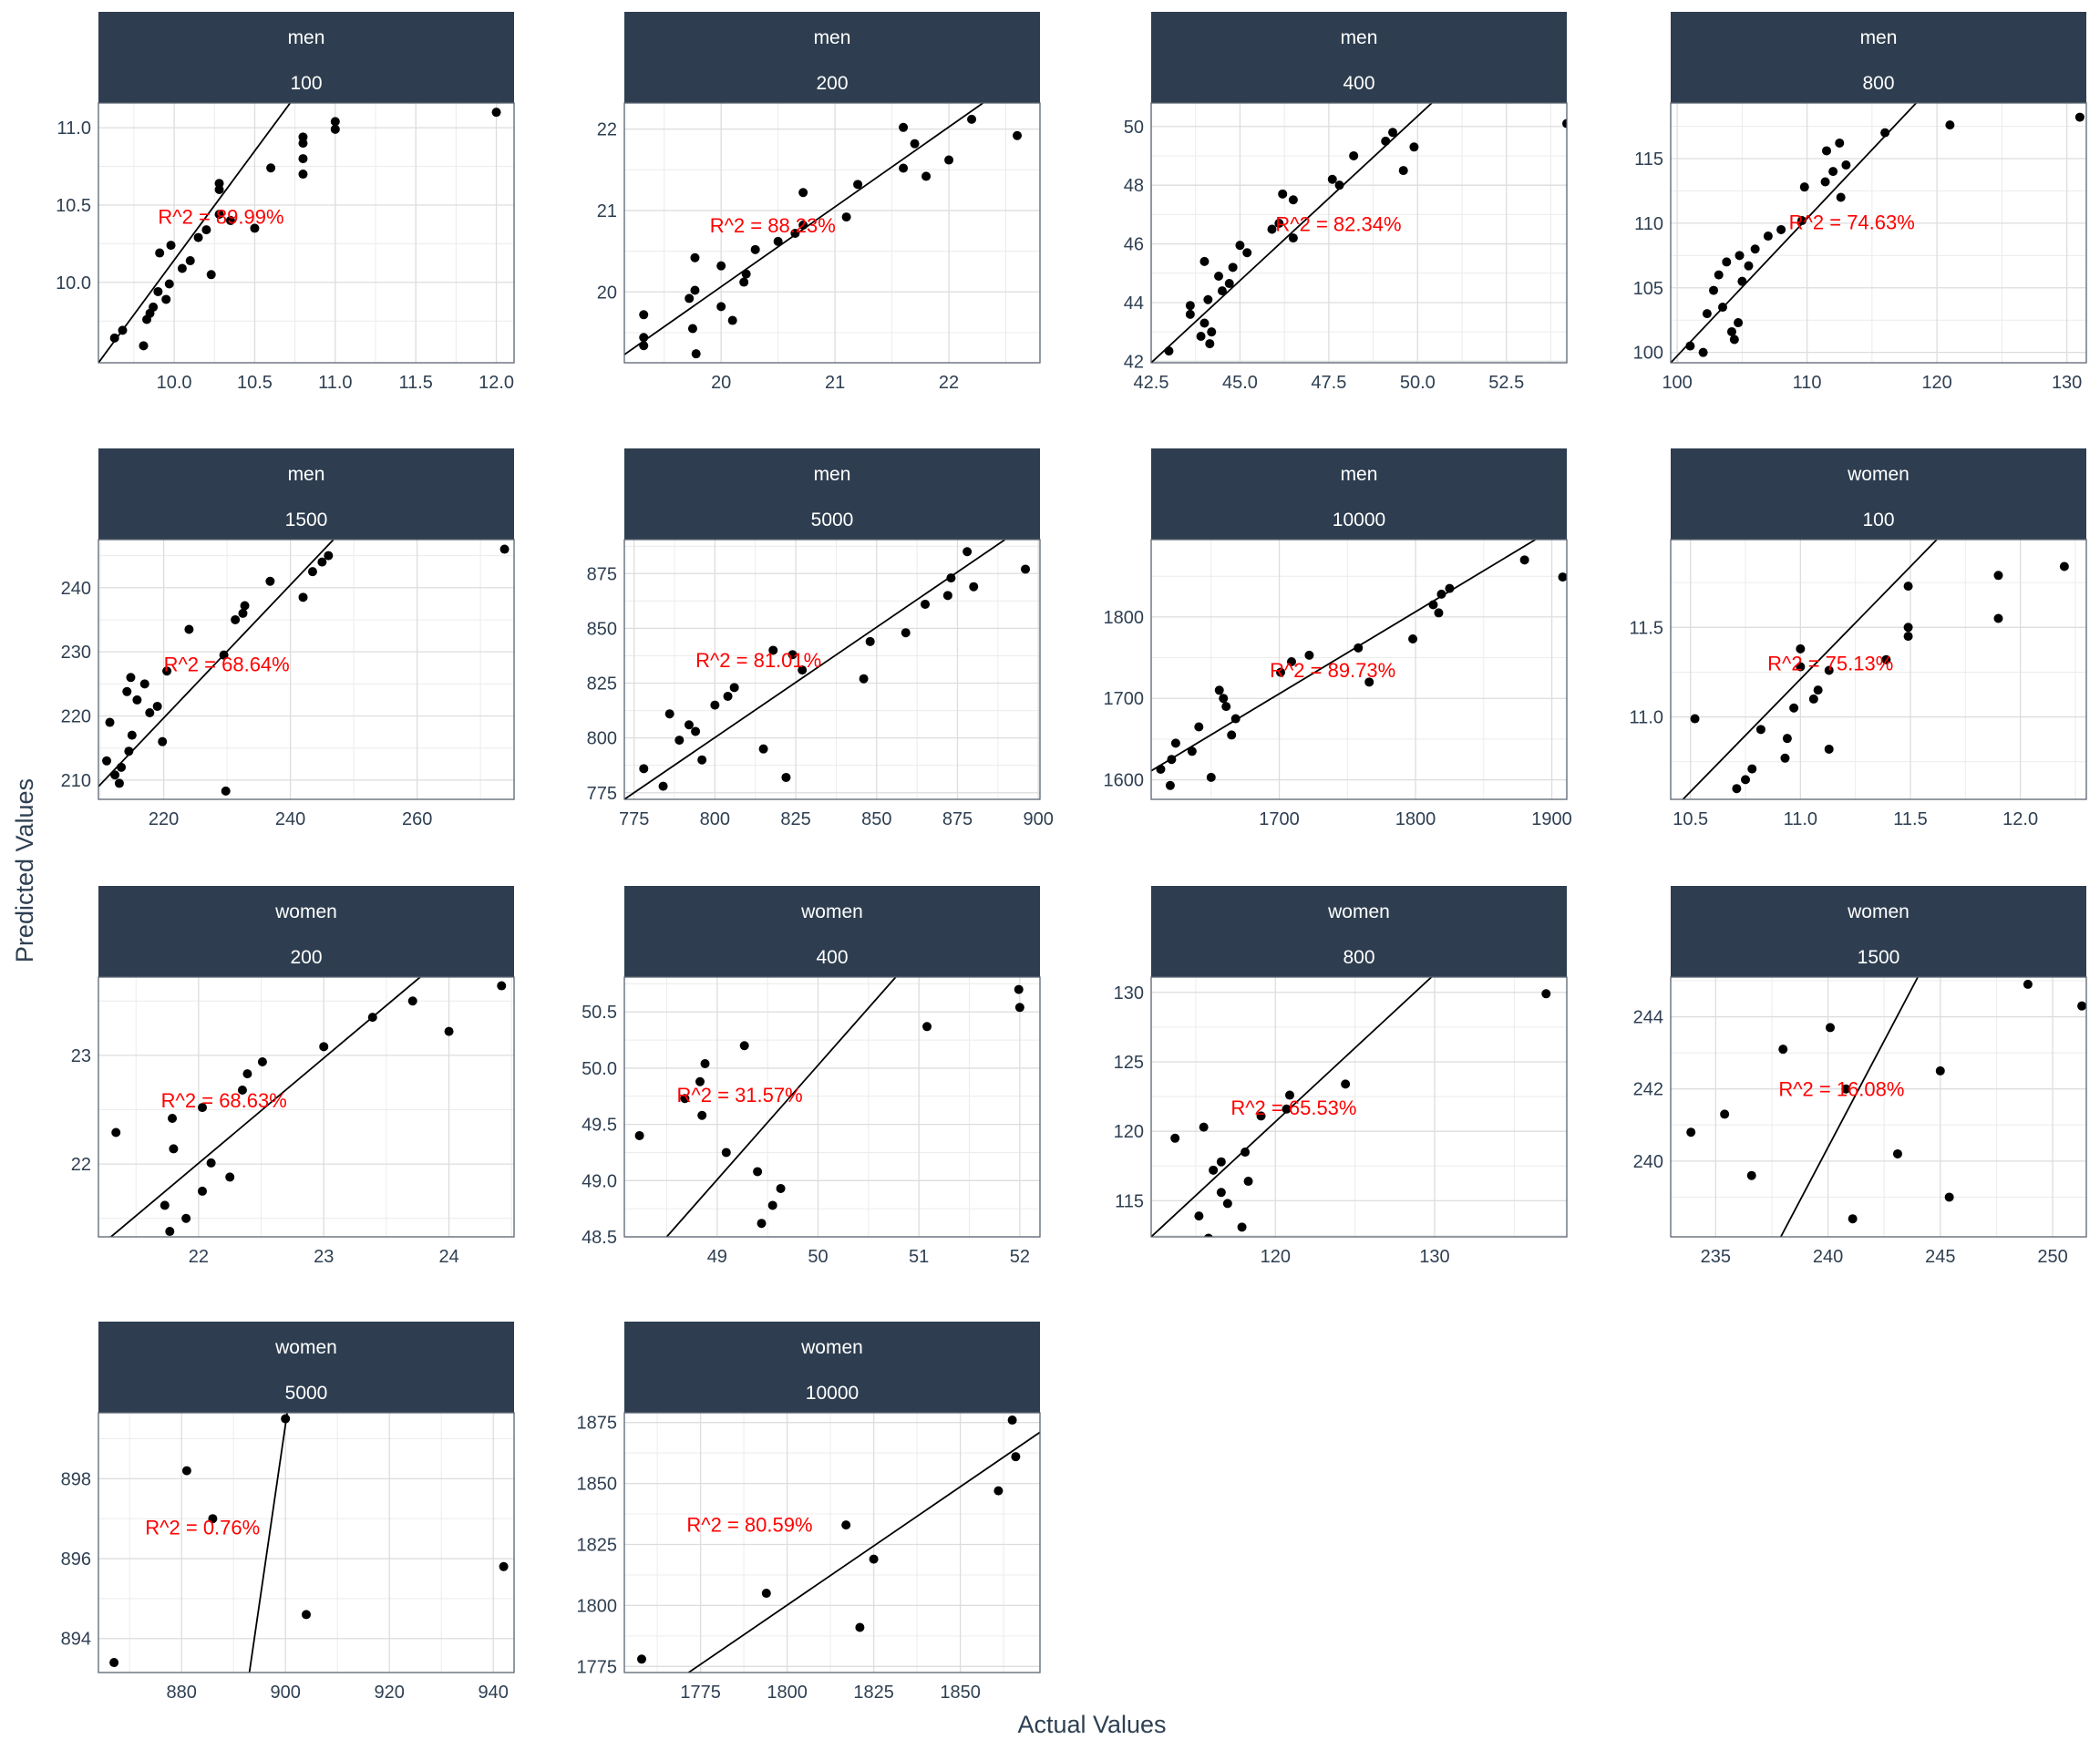 The height and width of the screenshot is (1750, 2100). I want to click on y-tick-label: 100, so click(1648, 354).